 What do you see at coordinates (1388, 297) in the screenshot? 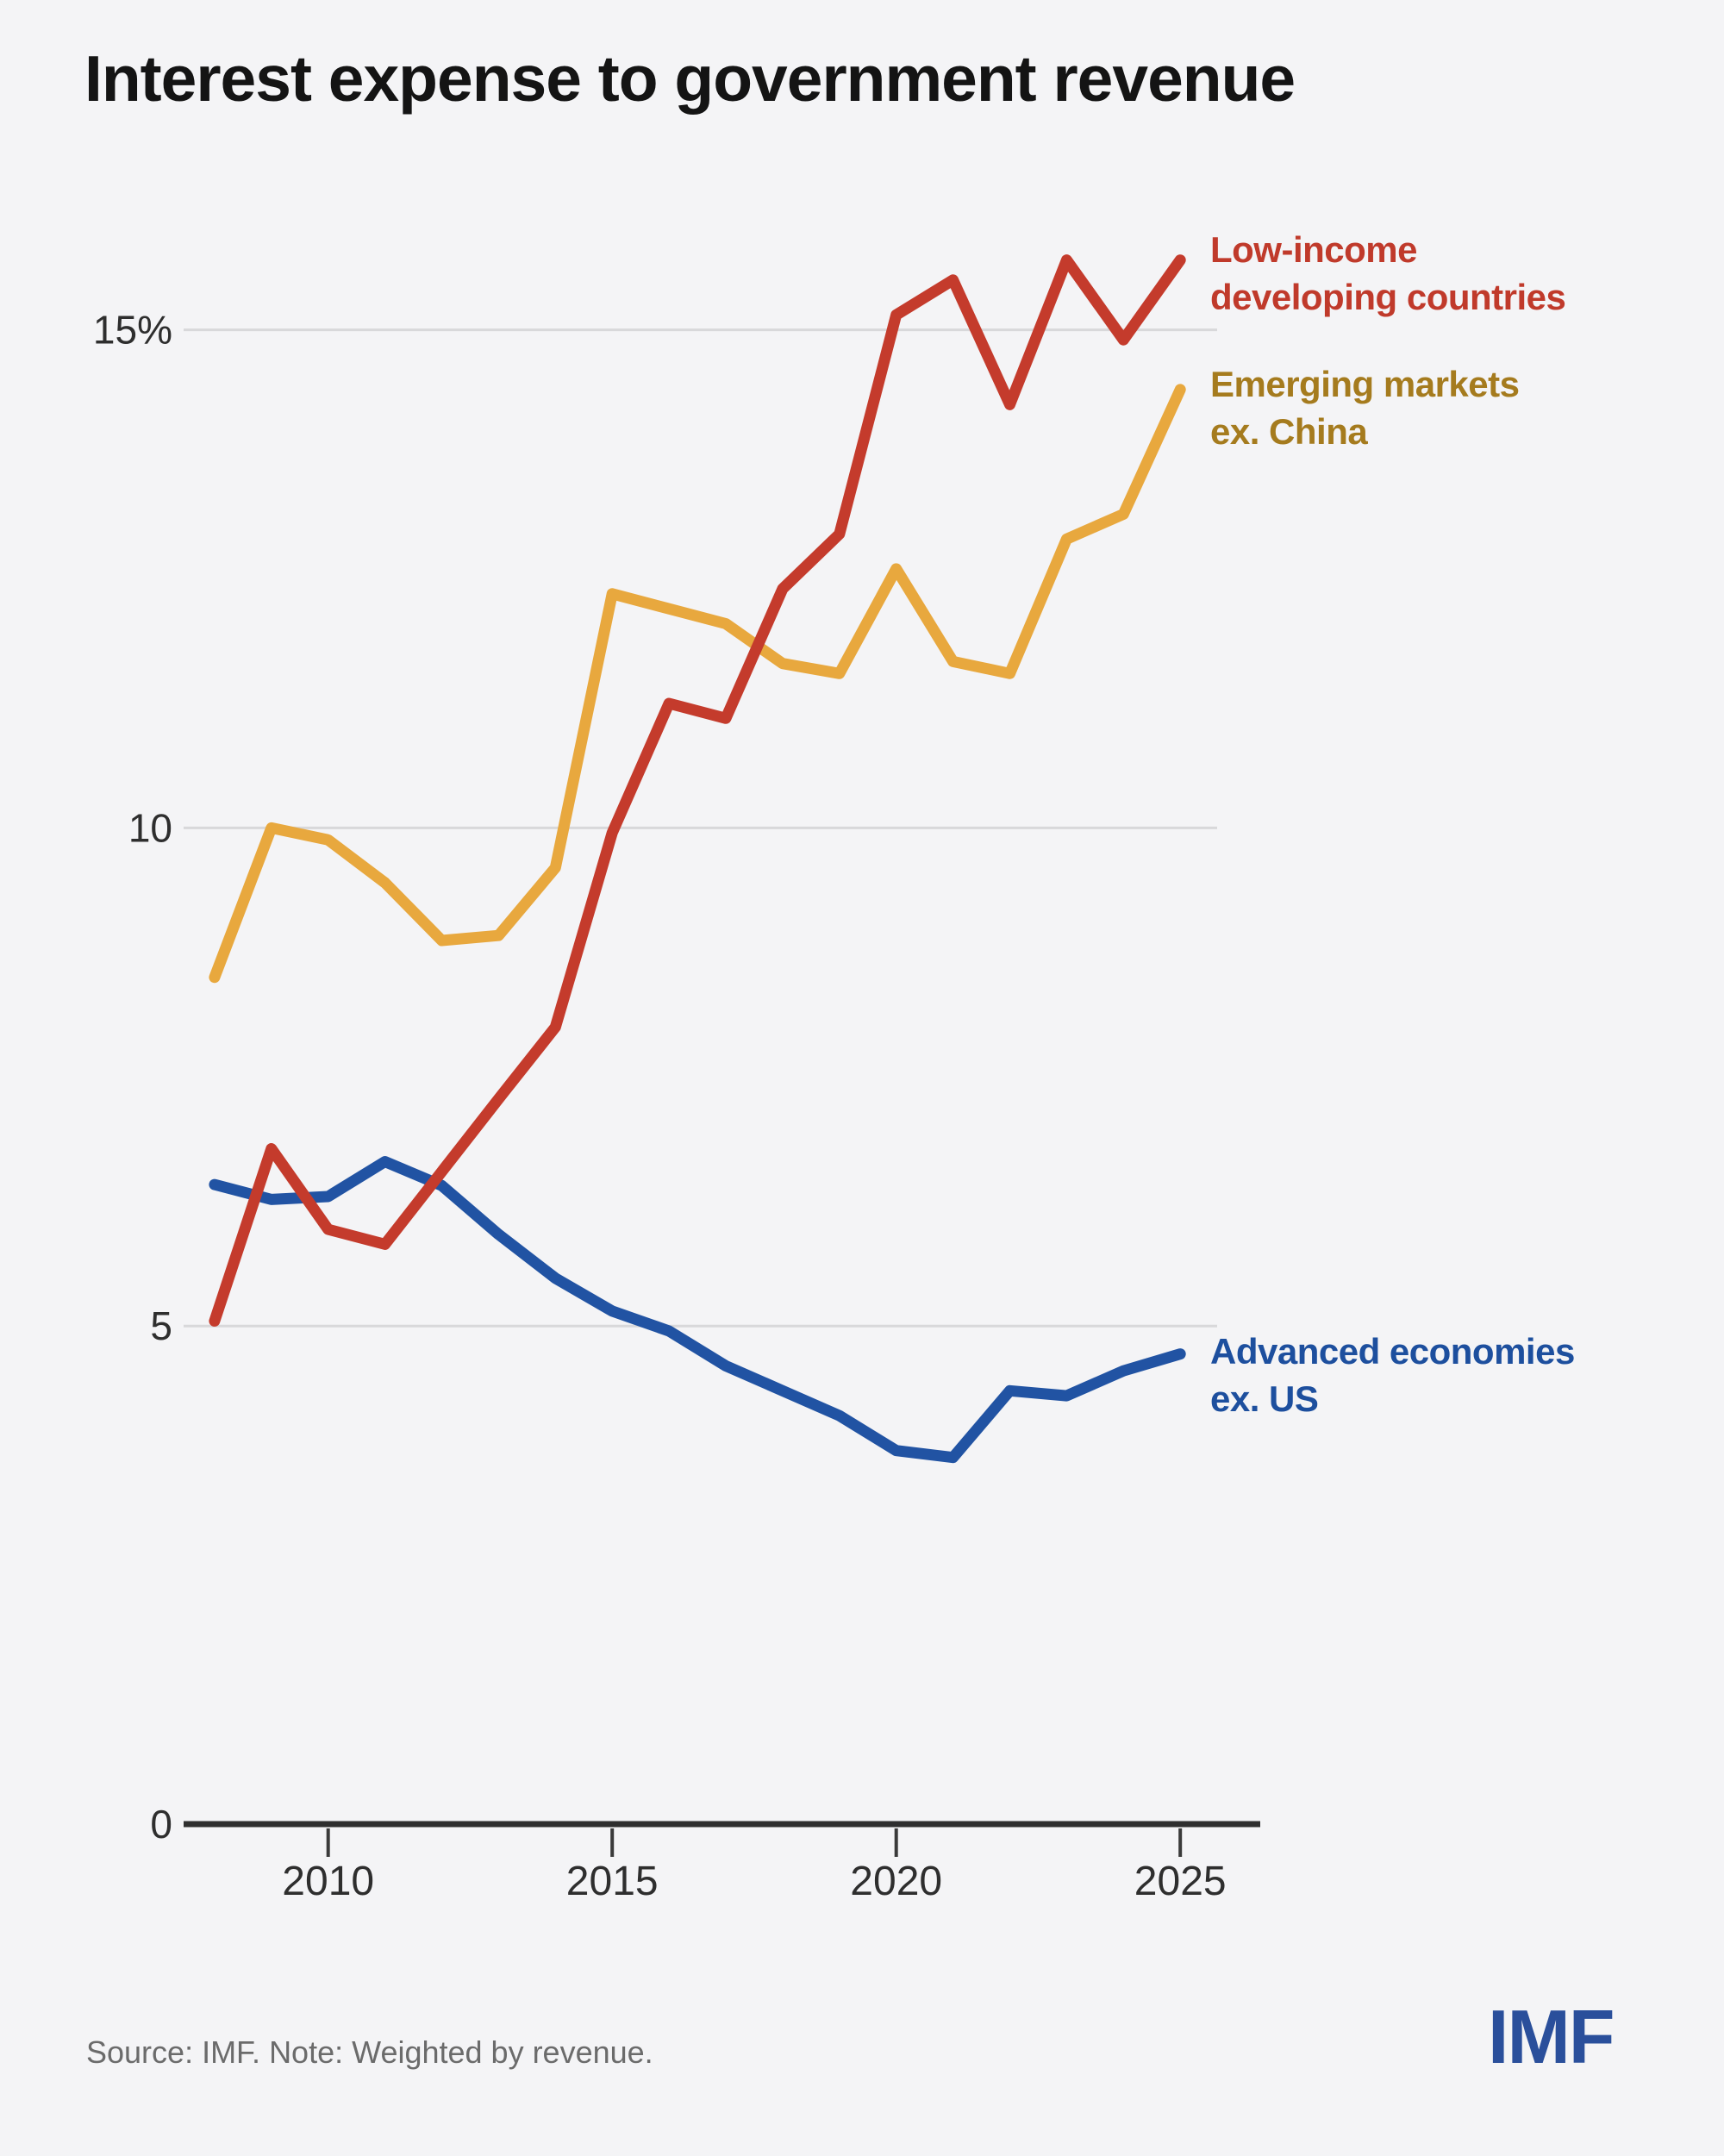
I see `legend-label-line: developing countries` at bounding box center [1388, 297].